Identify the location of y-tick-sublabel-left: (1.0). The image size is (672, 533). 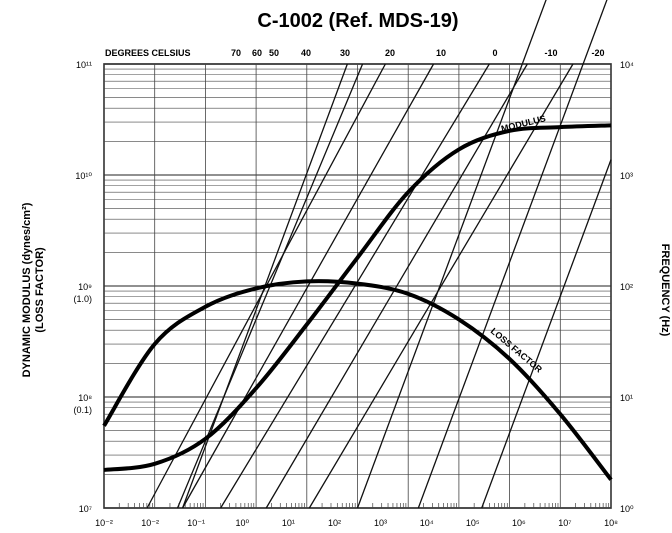
(82, 299).